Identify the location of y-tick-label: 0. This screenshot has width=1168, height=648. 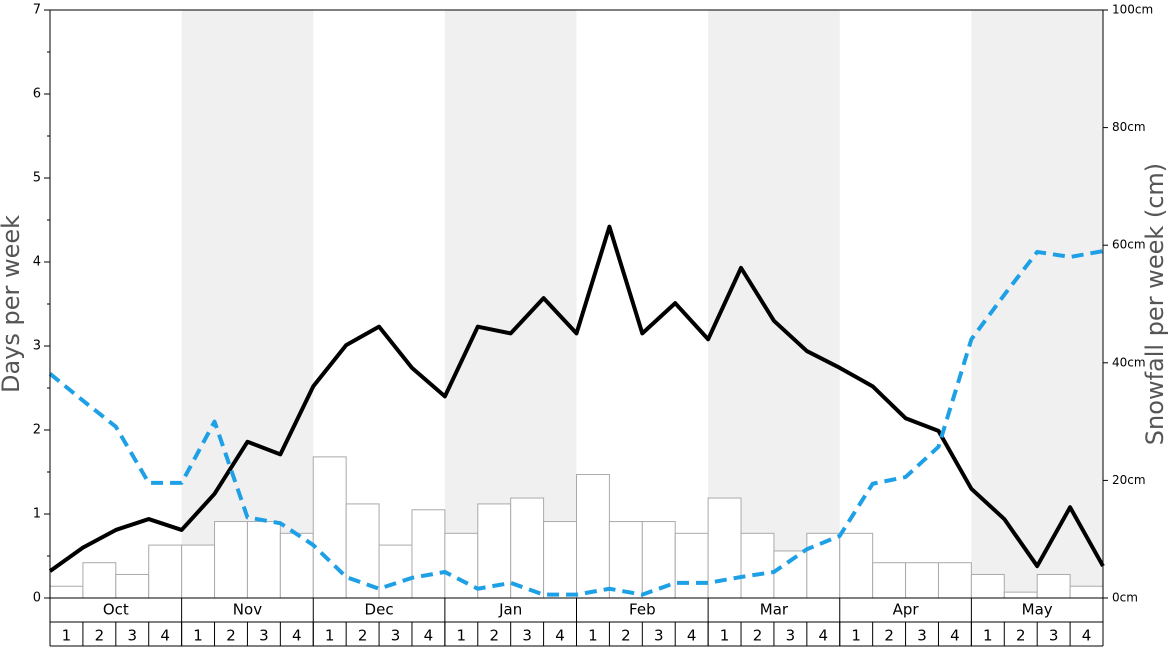
(37, 598).